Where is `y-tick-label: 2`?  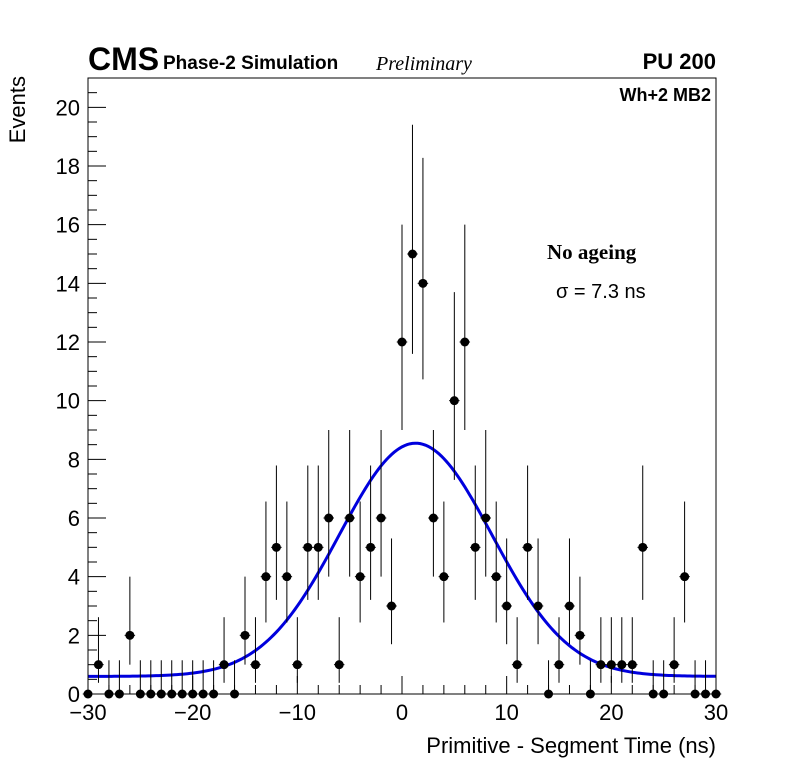
y-tick-label: 2 is located at coordinates (74, 635).